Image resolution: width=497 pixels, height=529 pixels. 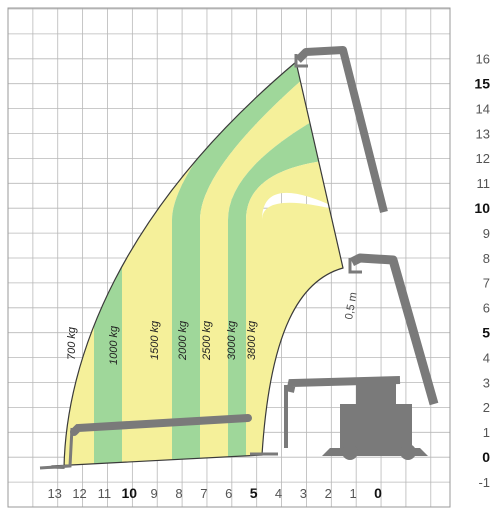 I want to click on y-tick-label: 1, so click(x=486, y=432).